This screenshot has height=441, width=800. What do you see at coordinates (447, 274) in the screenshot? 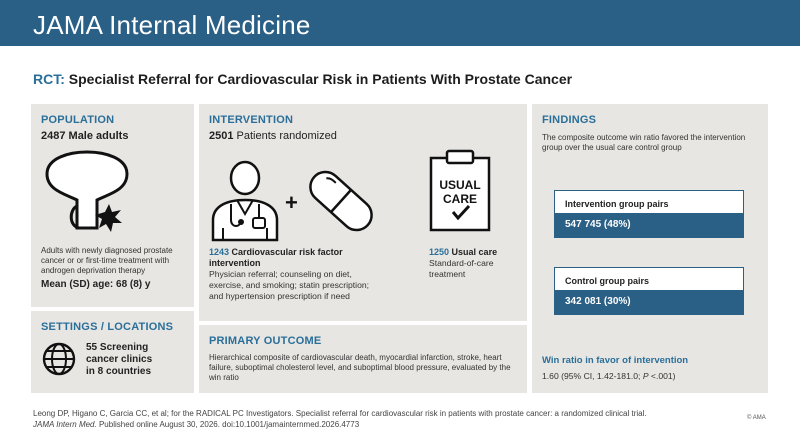
I see `usual-care-arm-desc-b: treatment` at bounding box center [447, 274].